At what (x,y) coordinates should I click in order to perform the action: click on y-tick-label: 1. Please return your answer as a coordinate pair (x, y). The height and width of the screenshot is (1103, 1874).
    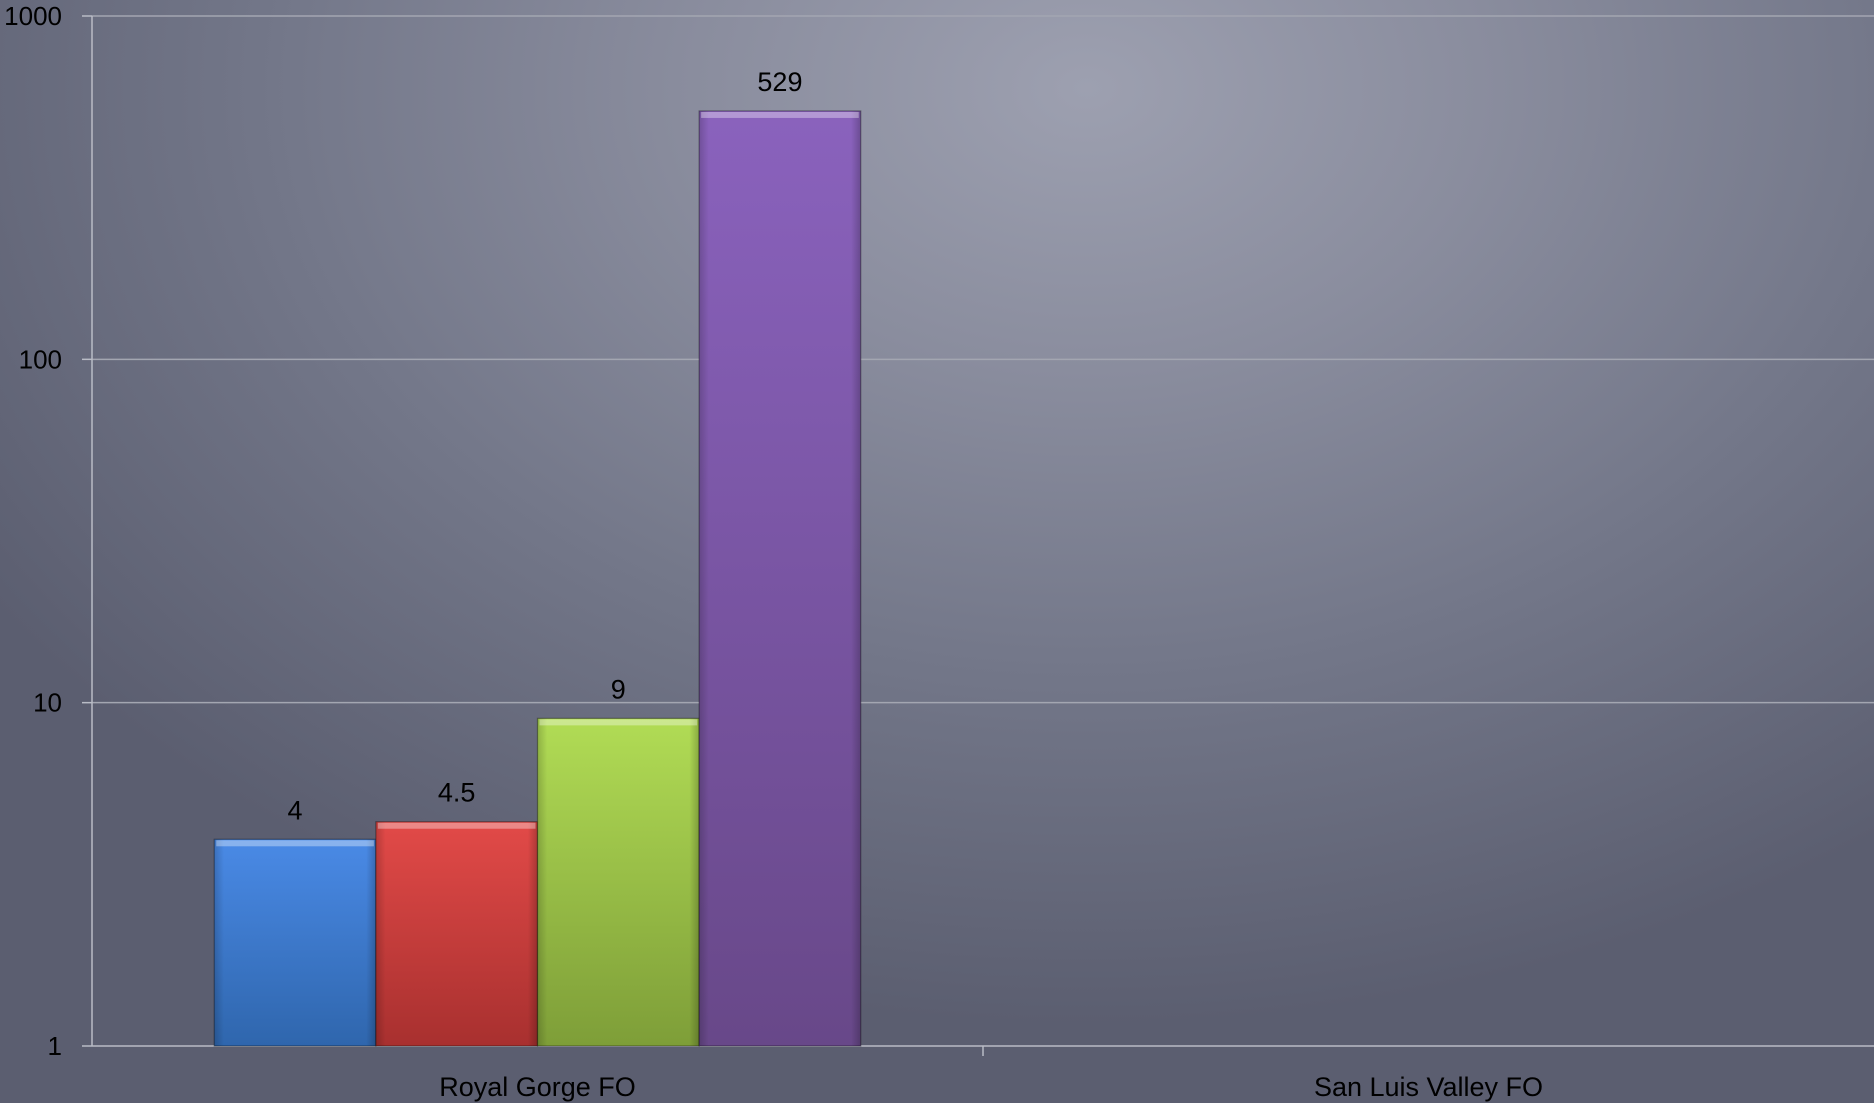
    Looking at the image, I should click on (55, 1046).